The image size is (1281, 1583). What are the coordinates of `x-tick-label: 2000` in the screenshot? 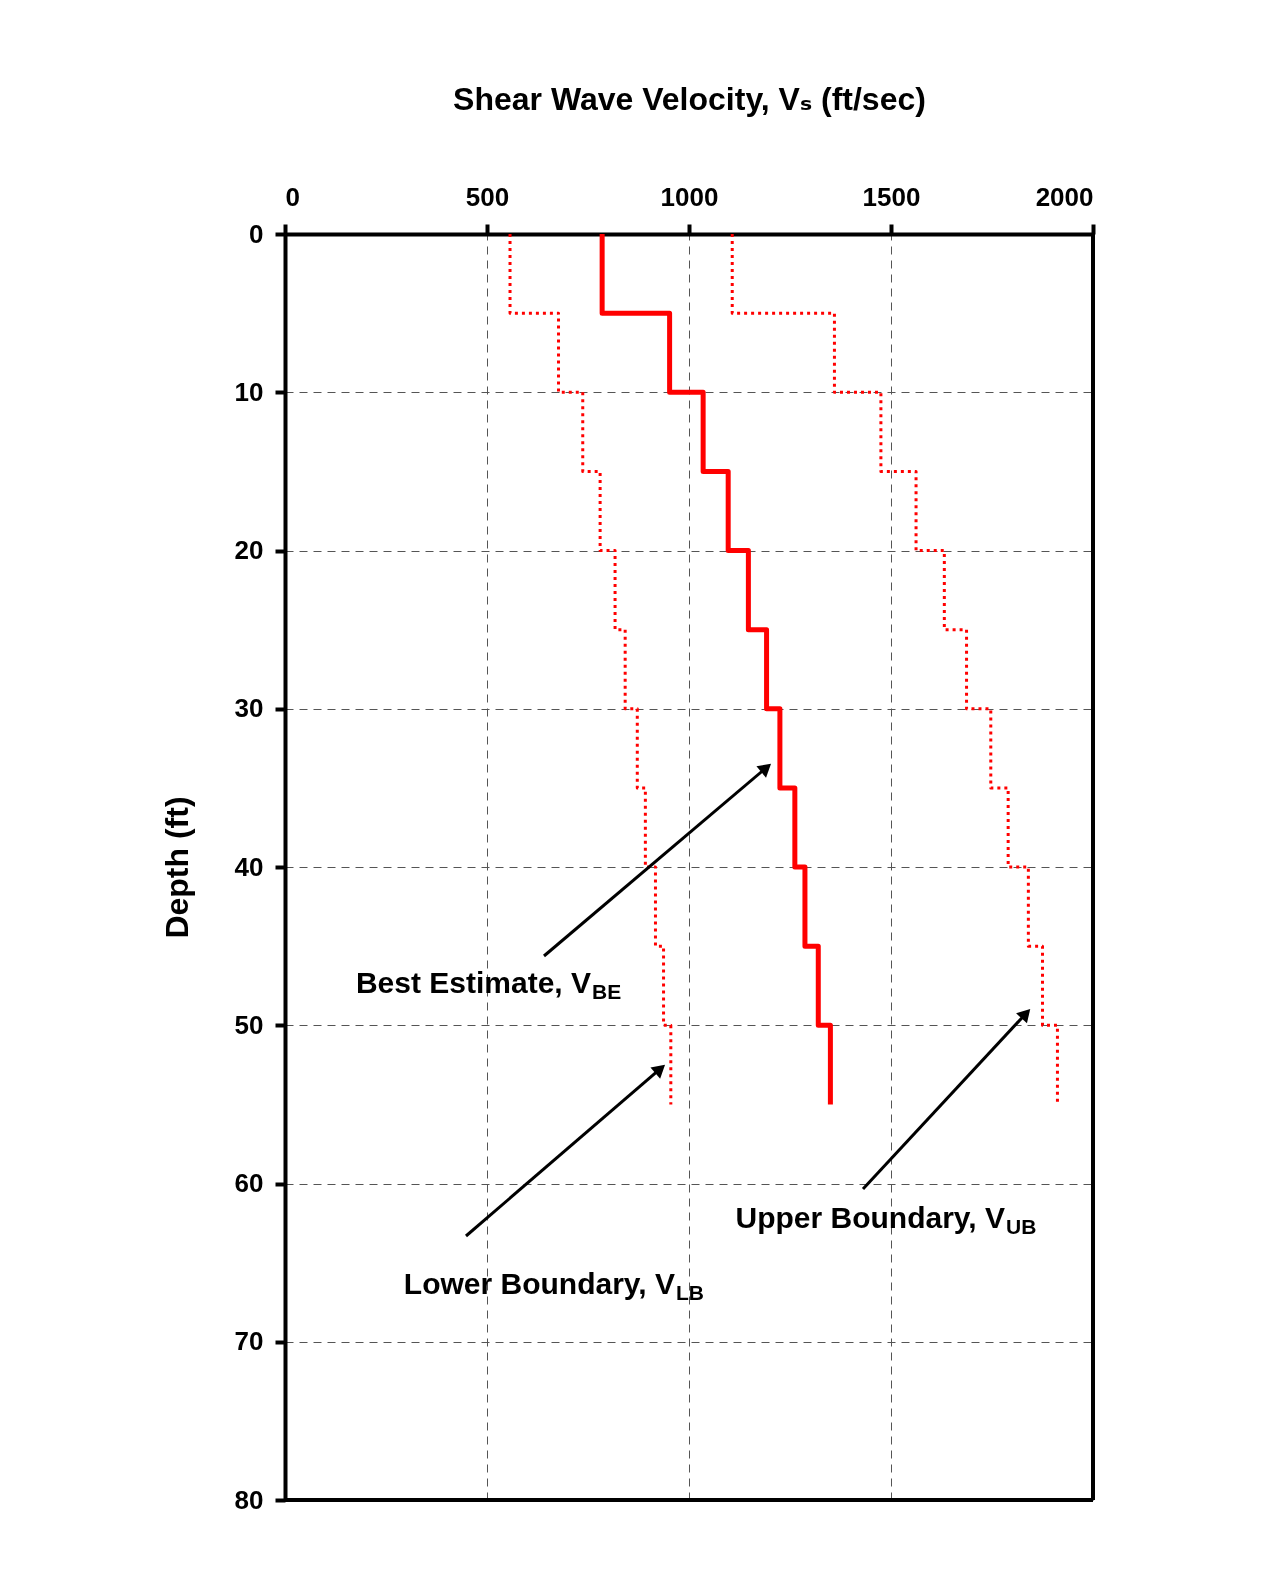 It's located at (1064, 196).